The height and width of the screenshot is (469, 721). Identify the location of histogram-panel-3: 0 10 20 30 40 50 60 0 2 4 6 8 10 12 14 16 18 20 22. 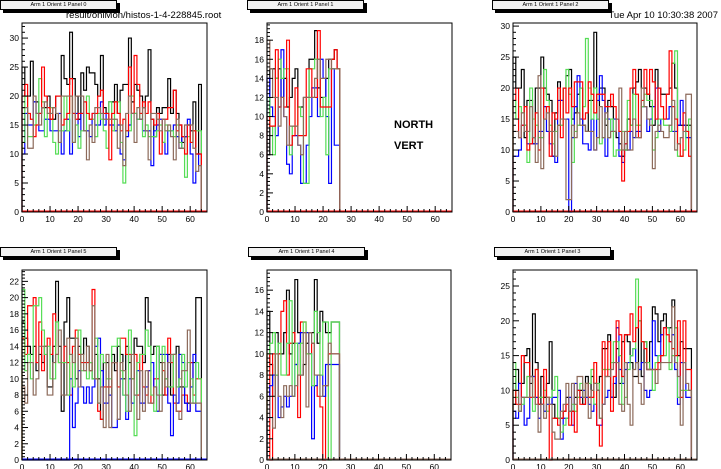
(109, 369).